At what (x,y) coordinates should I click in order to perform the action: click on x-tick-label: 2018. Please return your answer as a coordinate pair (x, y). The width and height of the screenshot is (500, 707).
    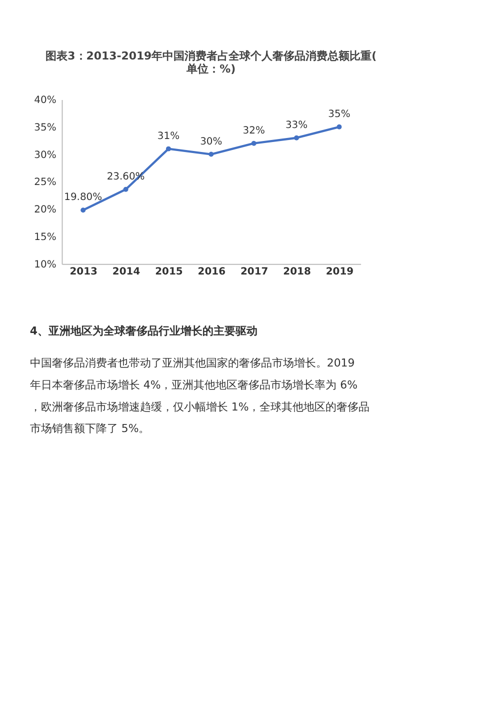
    Looking at the image, I should click on (297, 272).